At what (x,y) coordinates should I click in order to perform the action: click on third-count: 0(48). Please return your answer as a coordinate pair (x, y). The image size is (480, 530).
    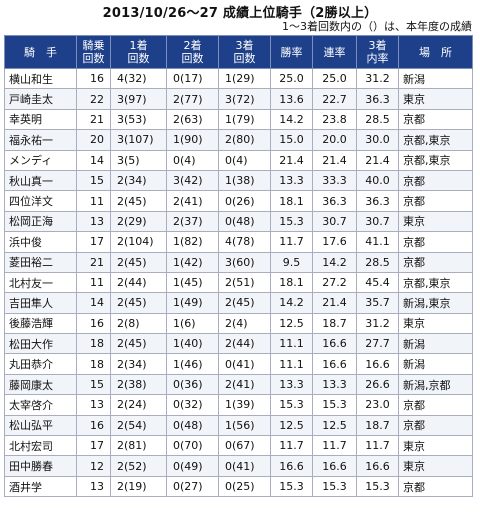
    Looking at the image, I should click on (244, 221).